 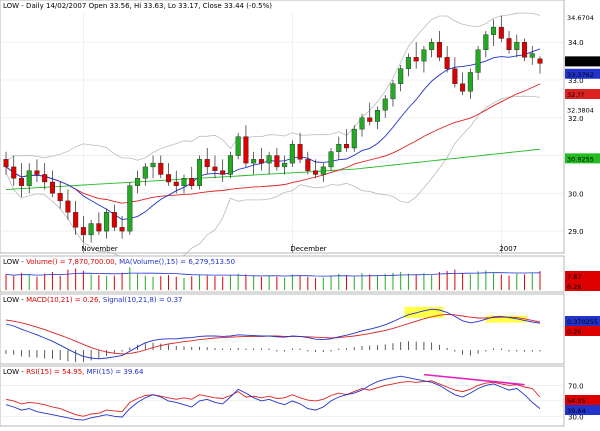 I want to click on price-tag-2-bg, so click(x=582, y=73).